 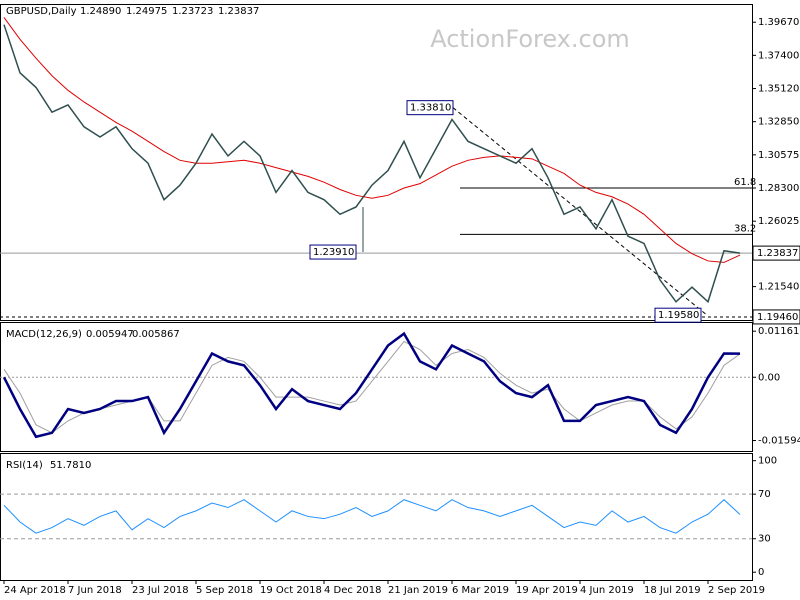 What do you see at coordinates (672, 590) in the screenshot?
I see `x-tick-label: 18 Jul 2019` at bounding box center [672, 590].